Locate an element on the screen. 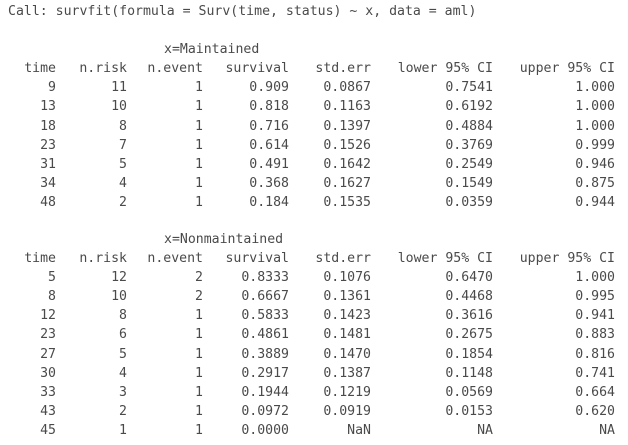  table-row: 34 4 1 0.368 0.1627 0.1549 0.875 is located at coordinates (314, 183).